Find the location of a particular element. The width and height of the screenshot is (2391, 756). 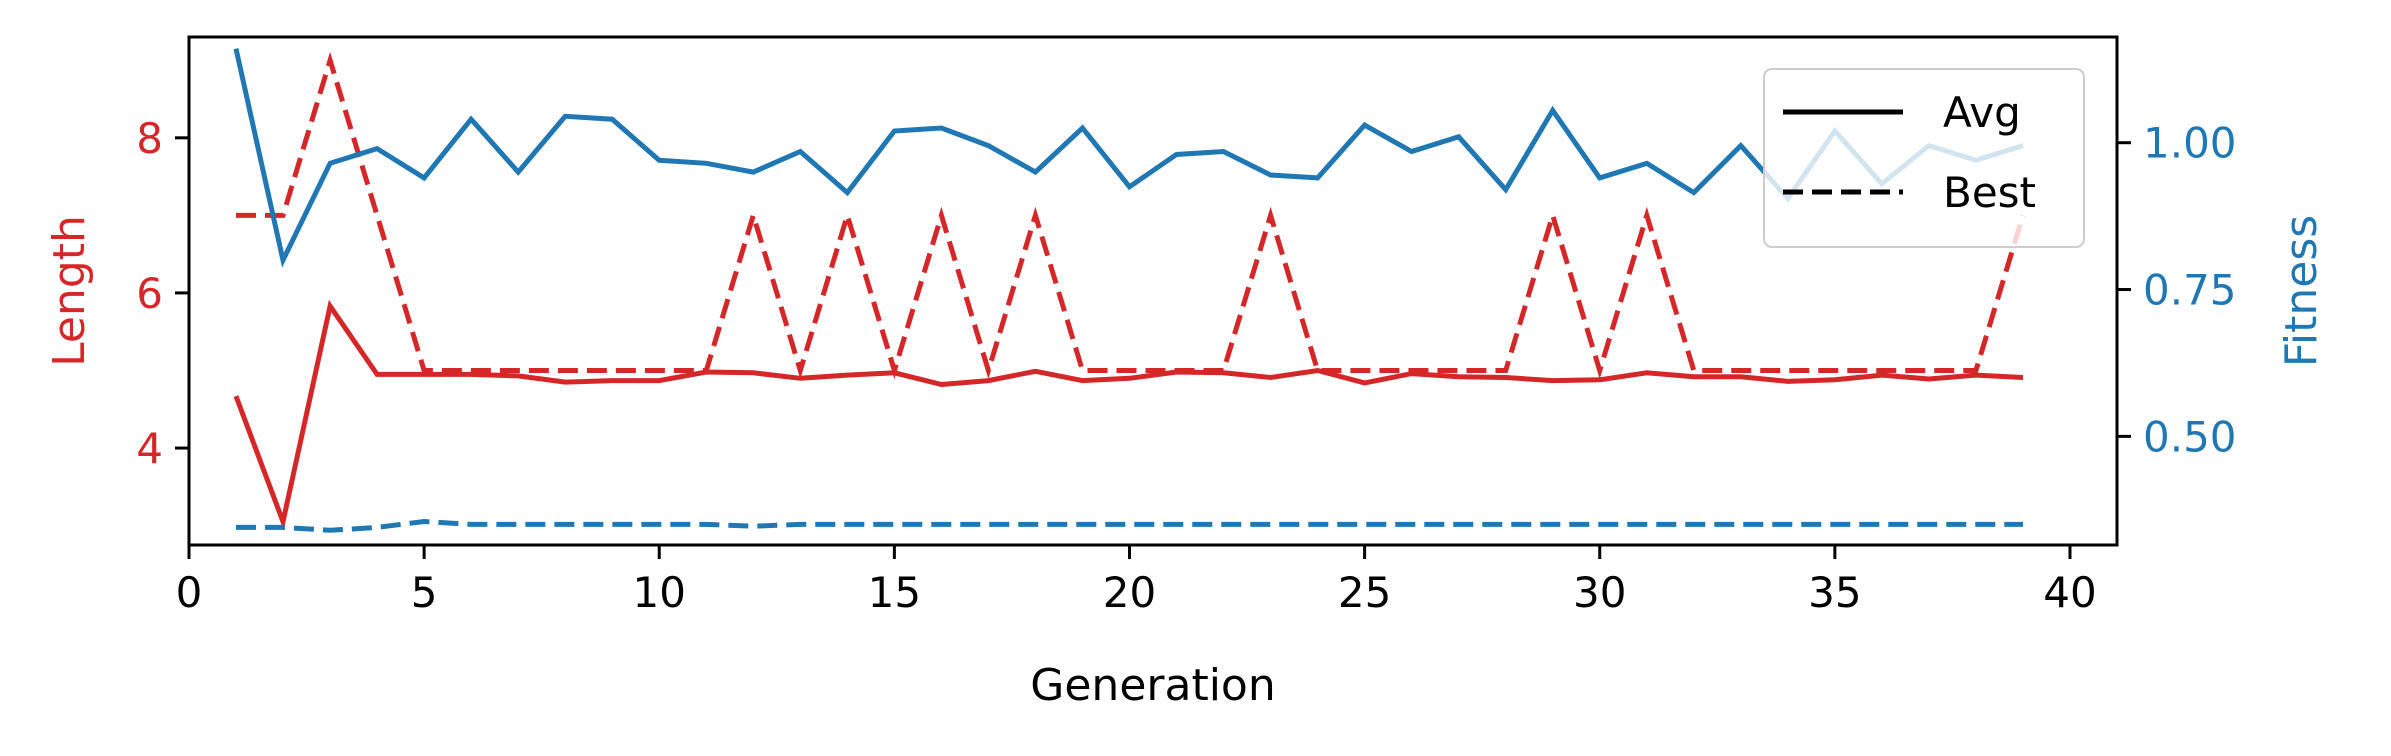

x-tick-label: 40 is located at coordinates (2069, 592).